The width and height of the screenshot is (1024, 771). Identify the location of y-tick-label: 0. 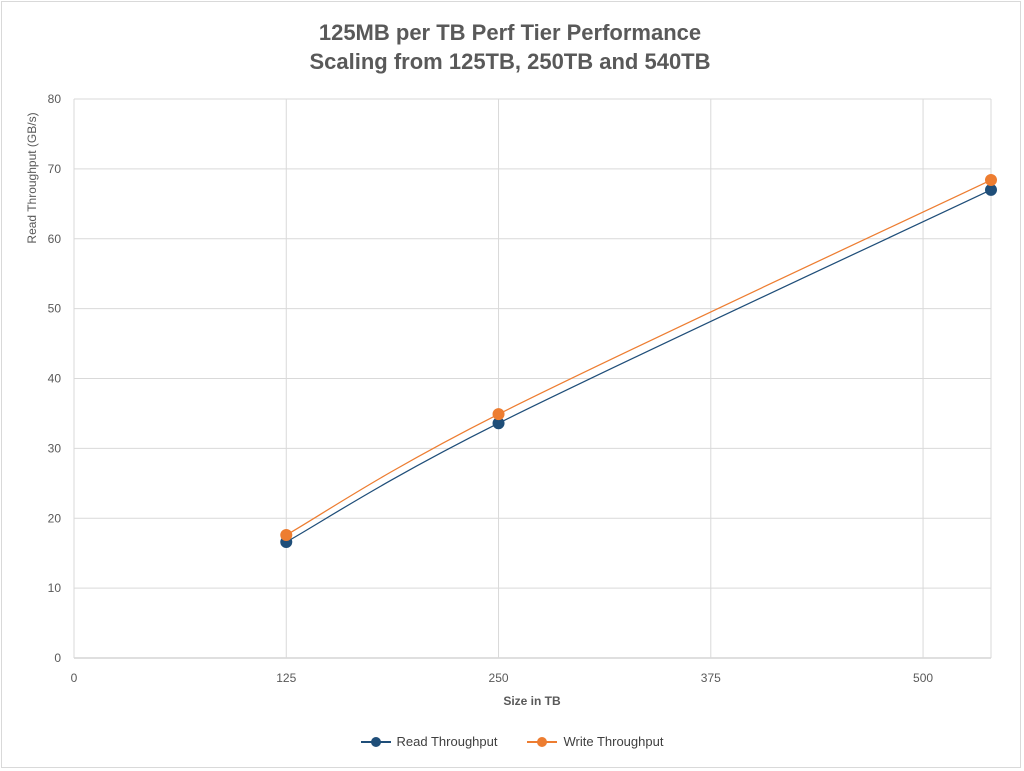
(57, 658).